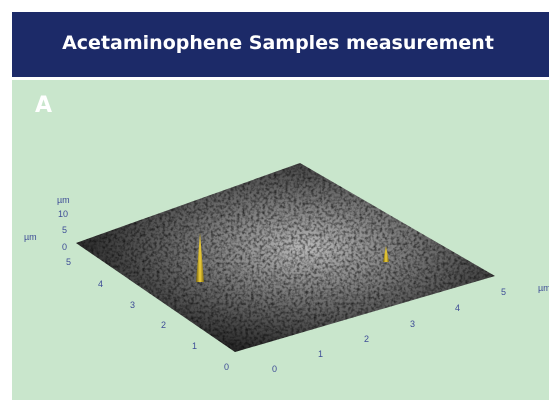  What do you see at coordinates (68, 262) in the screenshot?
I see `y-tick: 5` at bounding box center [68, 262].